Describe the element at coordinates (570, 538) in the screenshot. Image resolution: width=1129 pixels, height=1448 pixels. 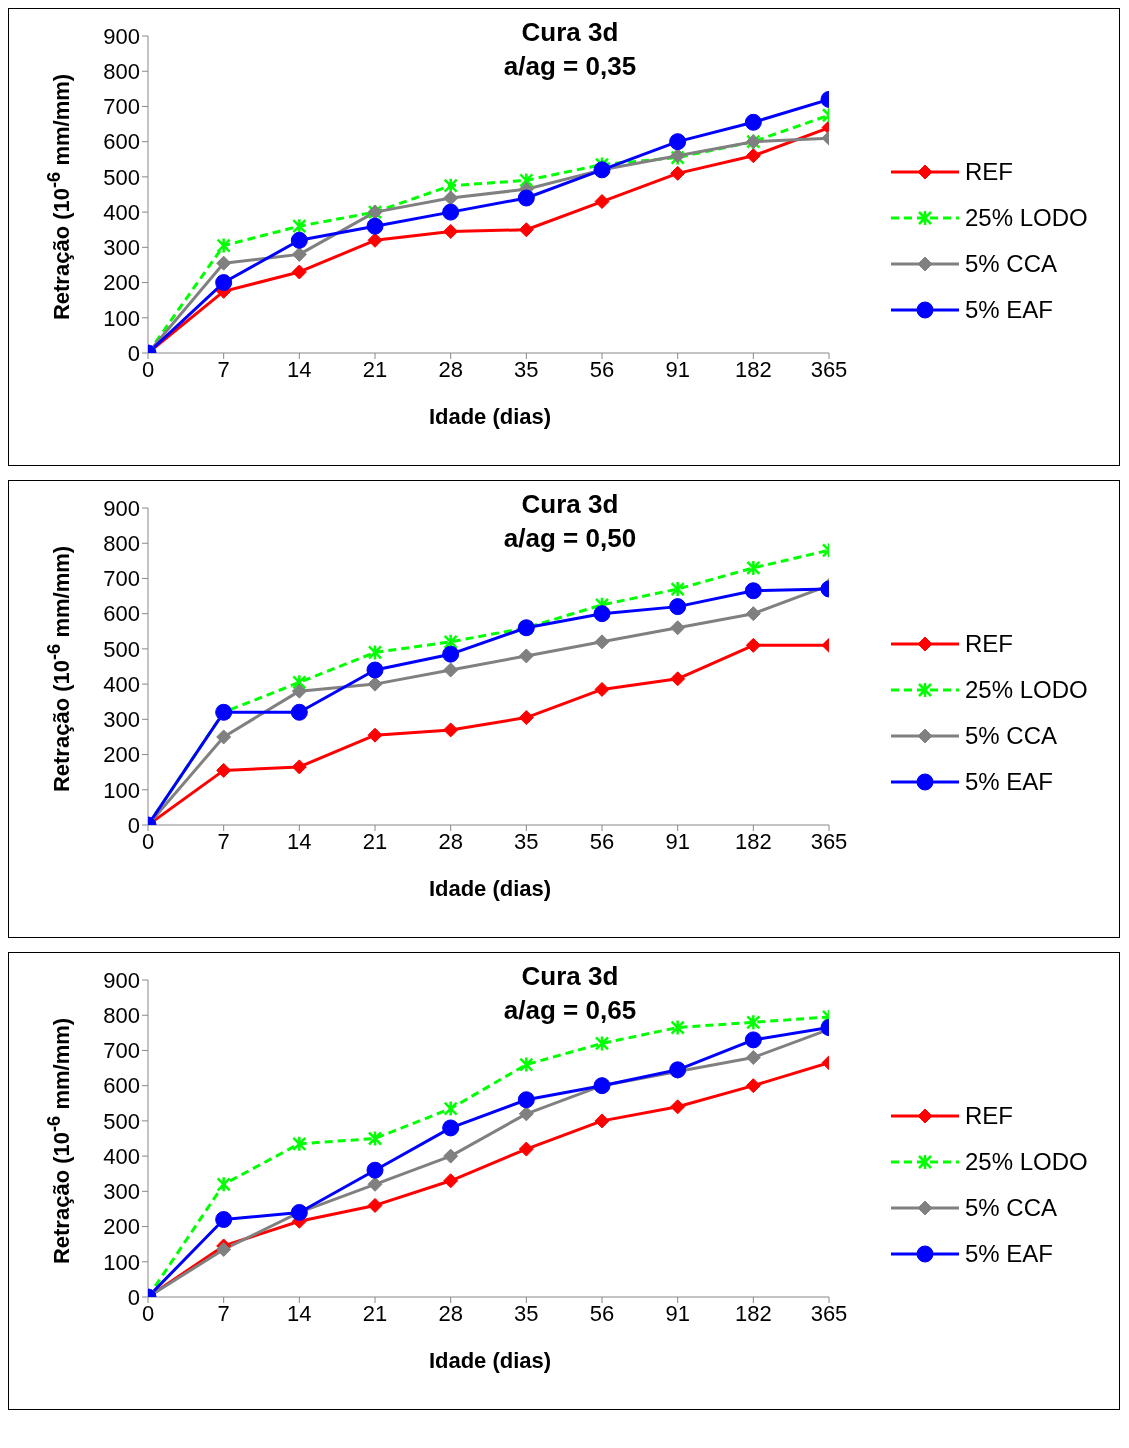
I see `text: a/ag = 0,50` at that location.